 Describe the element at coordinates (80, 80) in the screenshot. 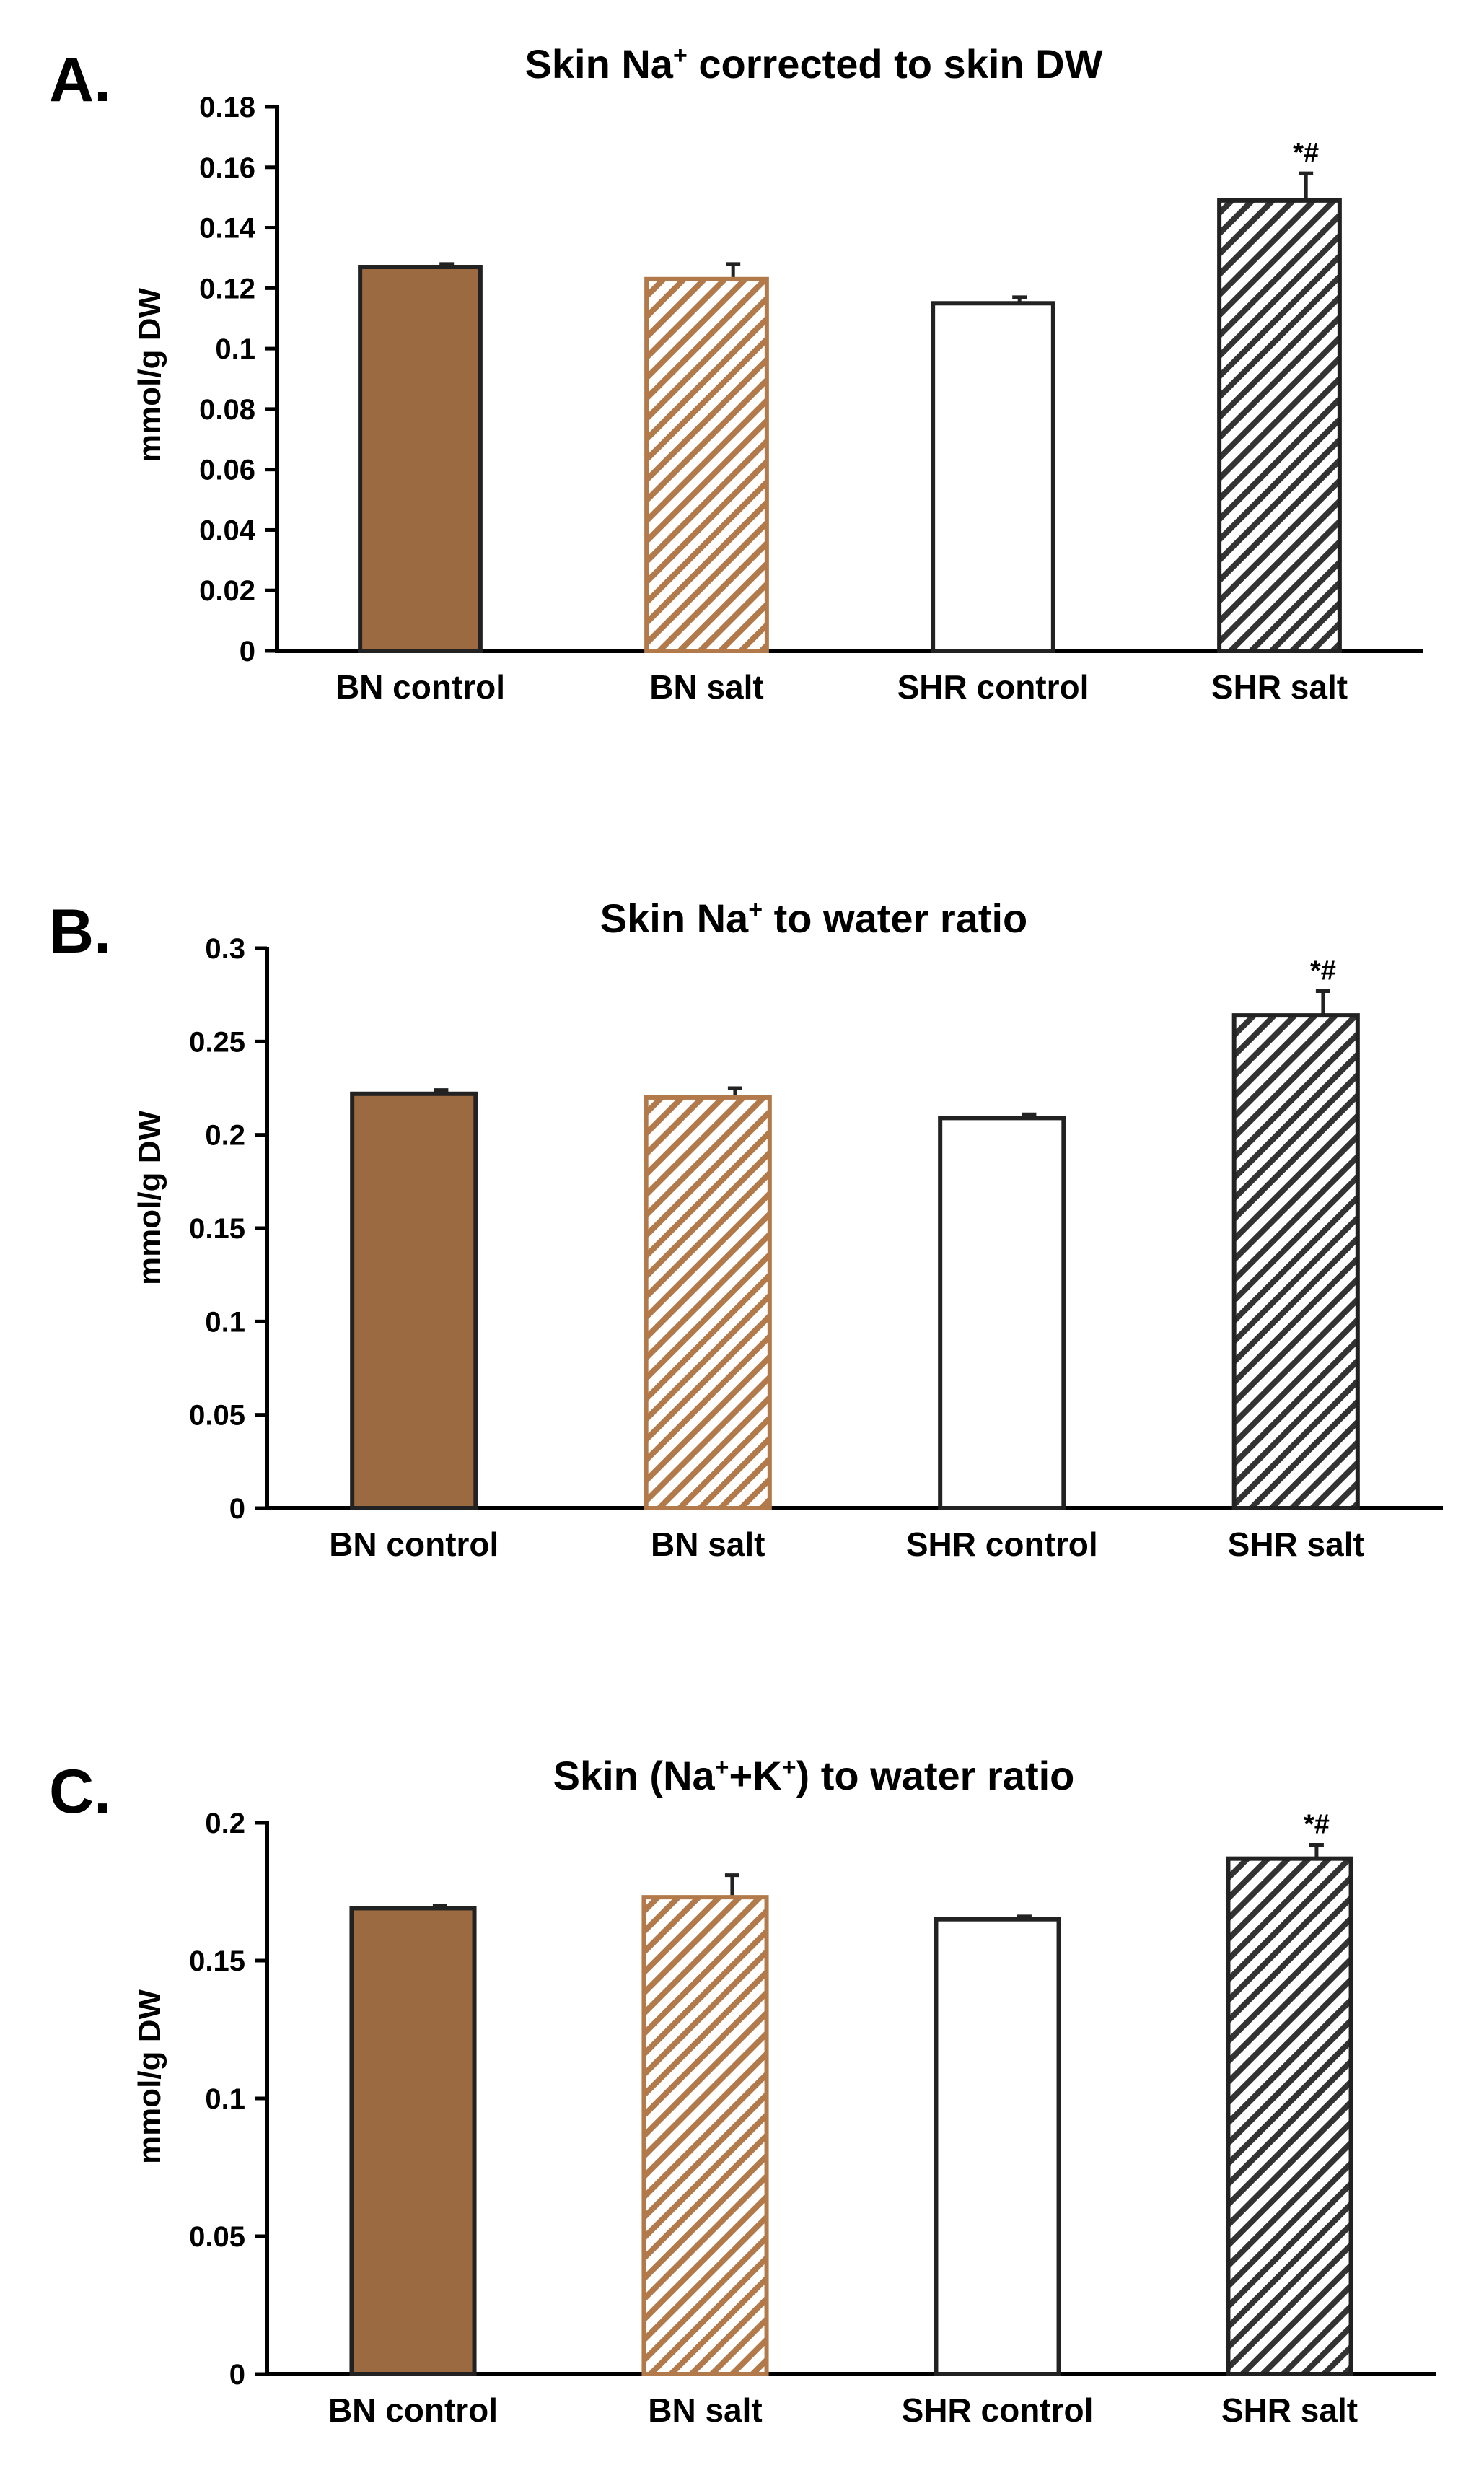

I see `panel-label: A.` at that location.